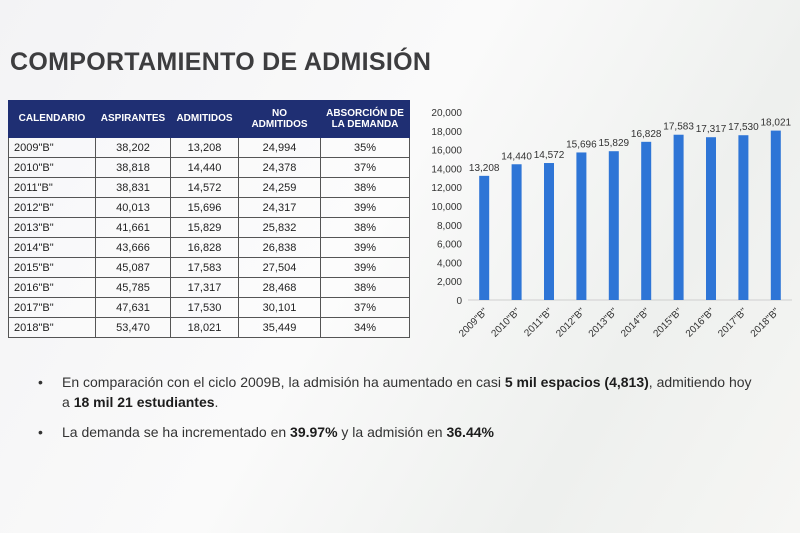  What do you see at coordinates (209, 267) in the screenshot?
I see `table-row: 2015"B" 45,087 17,583 27,504 39%` at bounding box center [209, 267].